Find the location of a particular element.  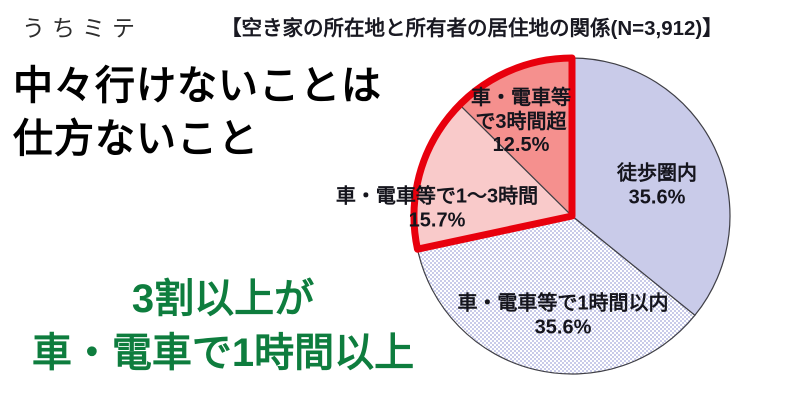

brand-logo: うちミテ is located at coordinates (82, 28).